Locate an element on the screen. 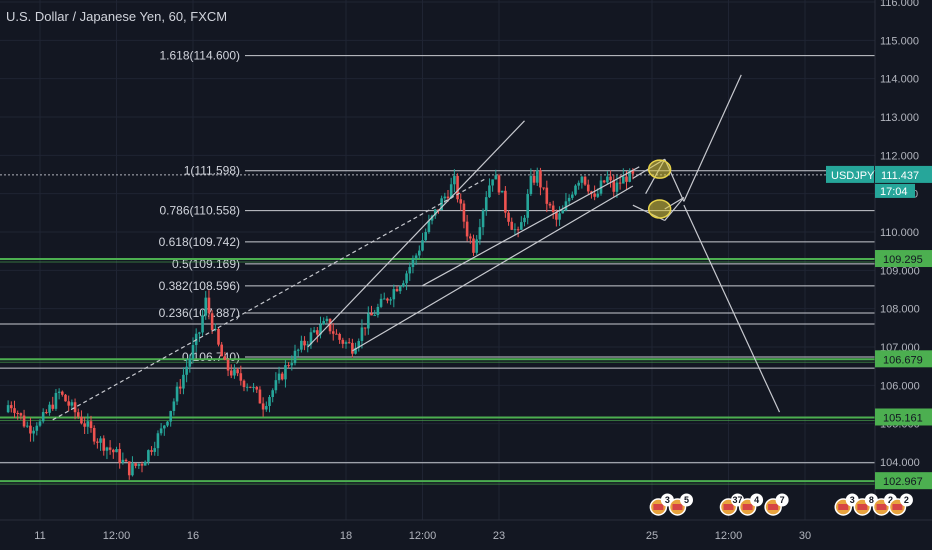  event-count-label: 2 is located at coordinates (890, 500).